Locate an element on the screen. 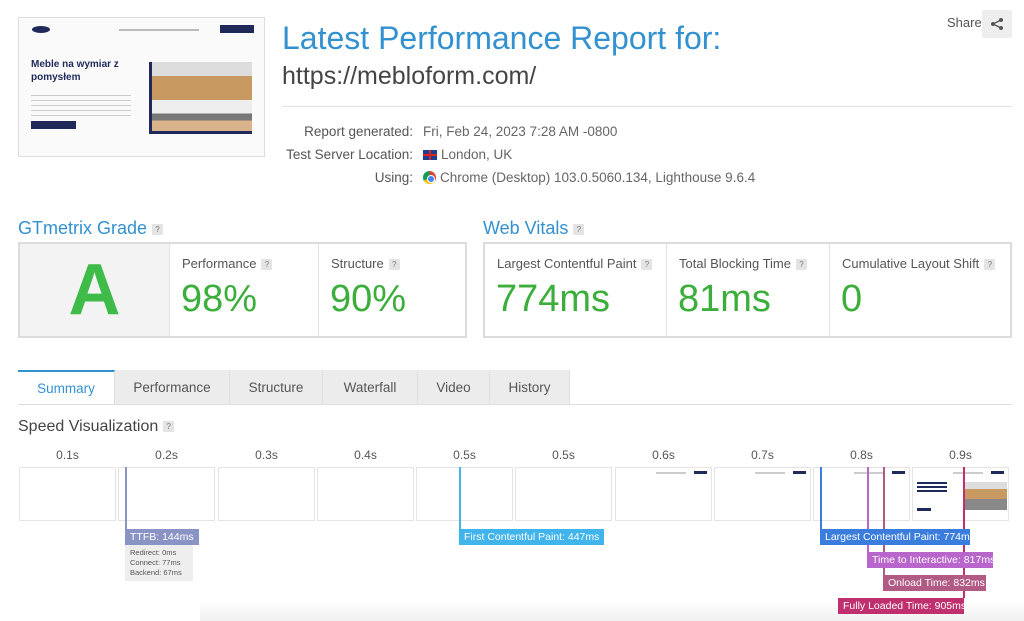  cls-value: 0 is located at coordinates (852, 299).